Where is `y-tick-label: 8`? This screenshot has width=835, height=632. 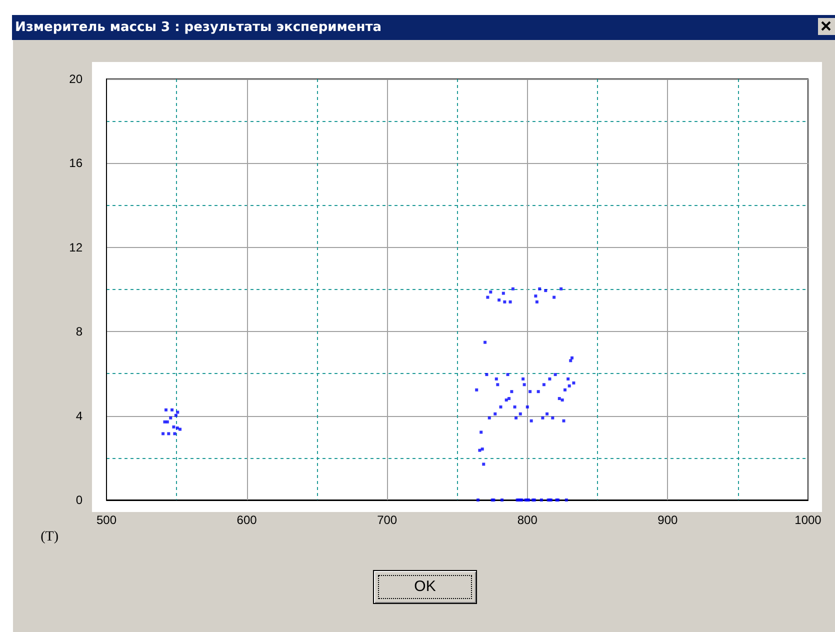
y-tick-label: 8 is located at coordinates (79, 331).